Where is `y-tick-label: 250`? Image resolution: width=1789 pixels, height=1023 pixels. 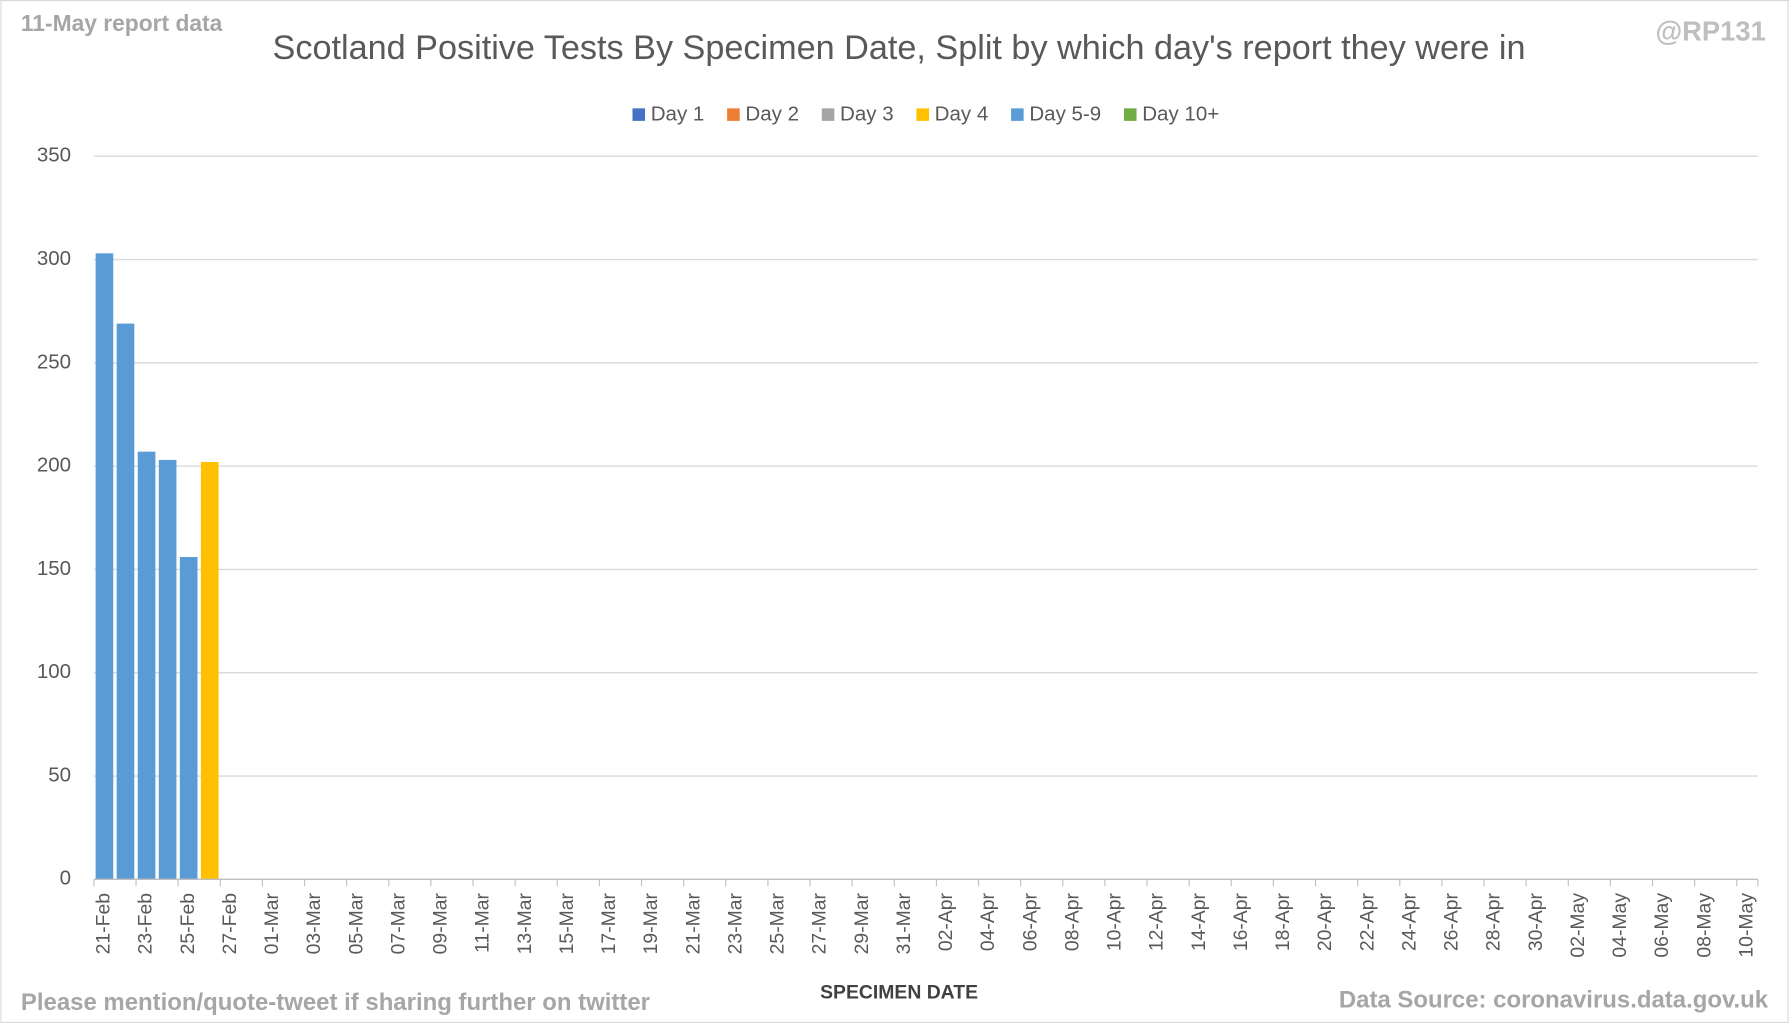 y-tick-label: 250 is located at coordinates (54, 361).